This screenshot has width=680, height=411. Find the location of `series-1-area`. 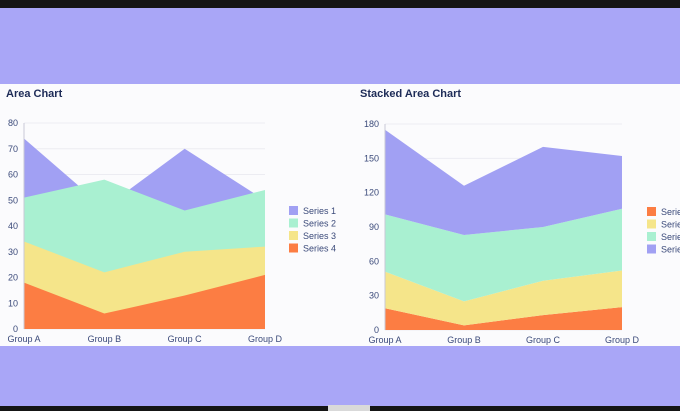

series-1-area is located at coordinates (503, 182).